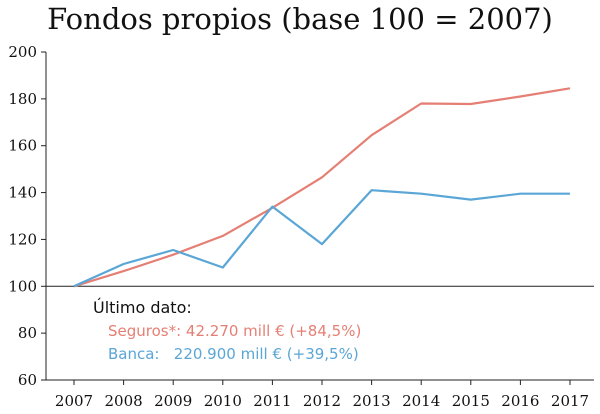  What do you see at coordinates (22, 146) in the screenshot?
I see `y-tick-label: 160` at bounding box center [22, 146].